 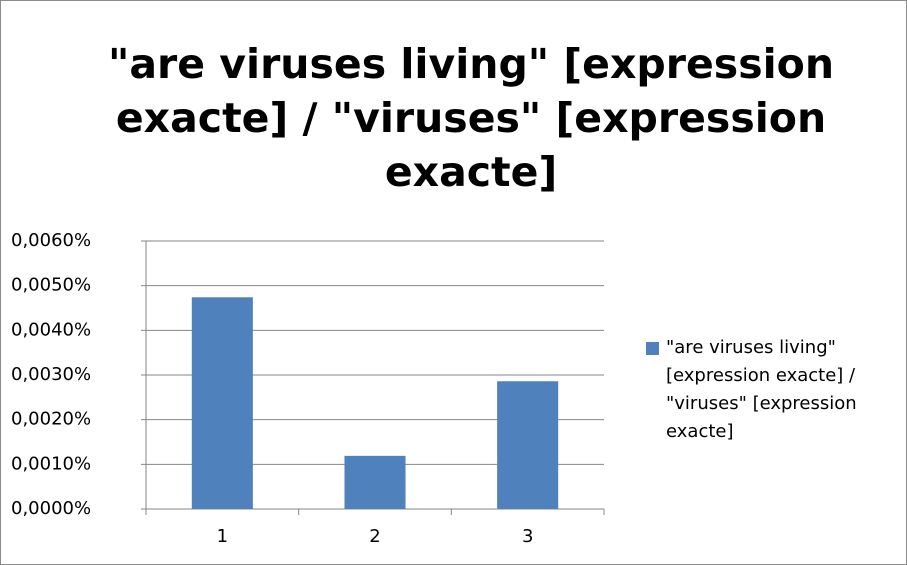 I want to click on legend-swatch, so click(x=652, y=348).